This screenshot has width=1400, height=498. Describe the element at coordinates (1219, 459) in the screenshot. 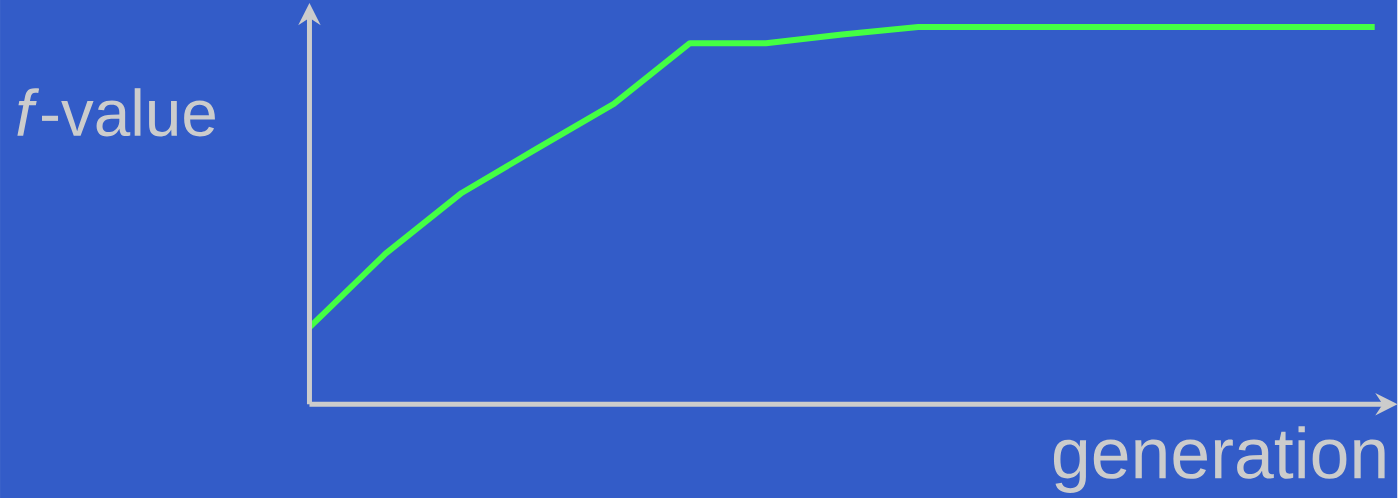

I see `x-axis-title: generation` at that location.